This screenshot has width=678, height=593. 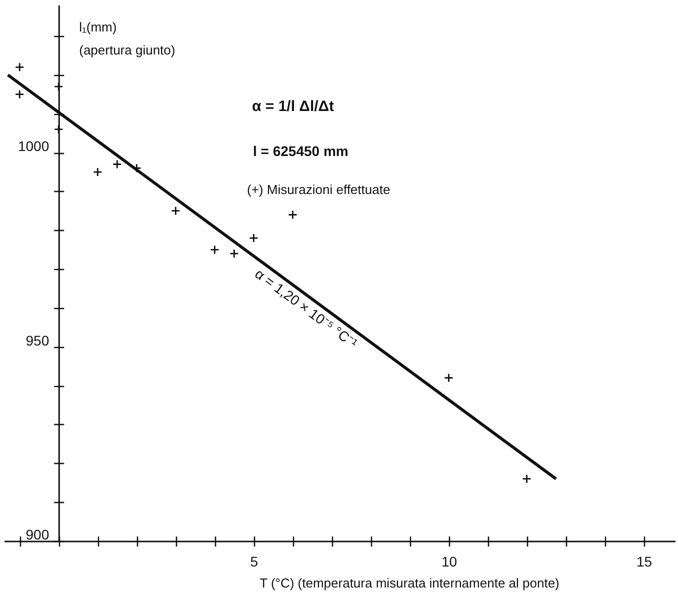 I want to click on x-tick-label: 5, so click(x=254, y=562).